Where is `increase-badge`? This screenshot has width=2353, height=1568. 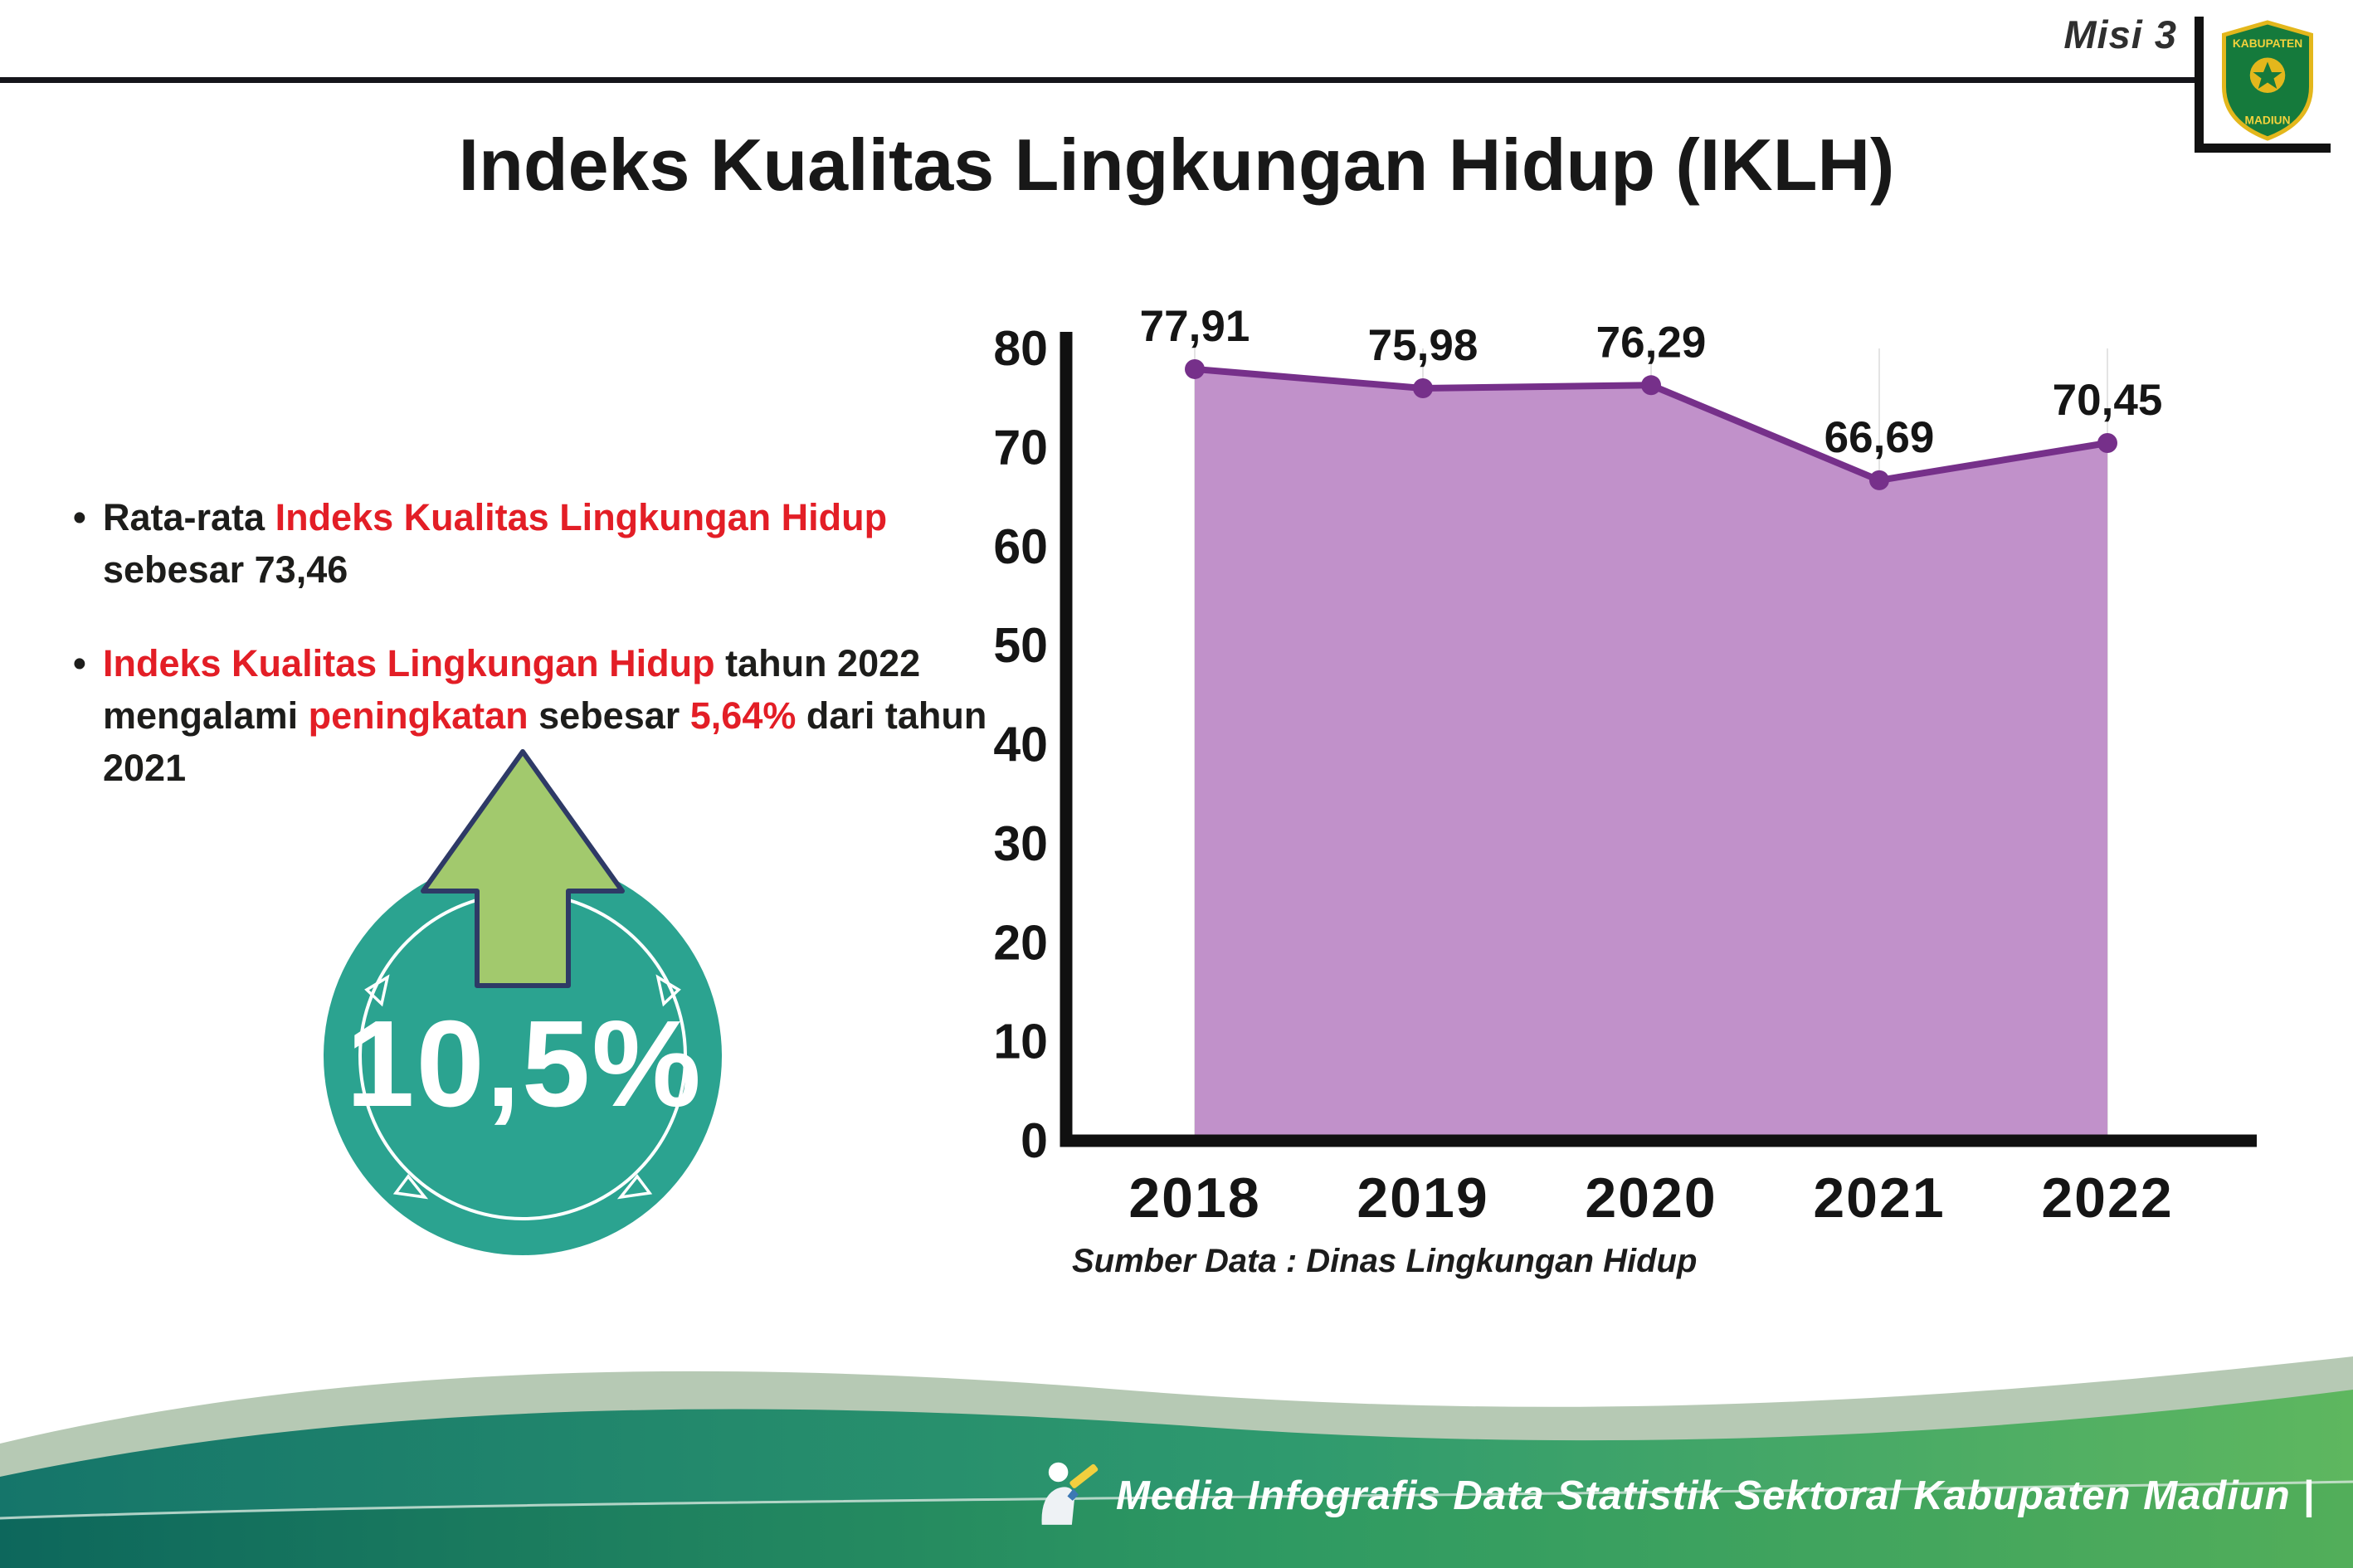 increase-badge is located at coordinates (524, 1002).